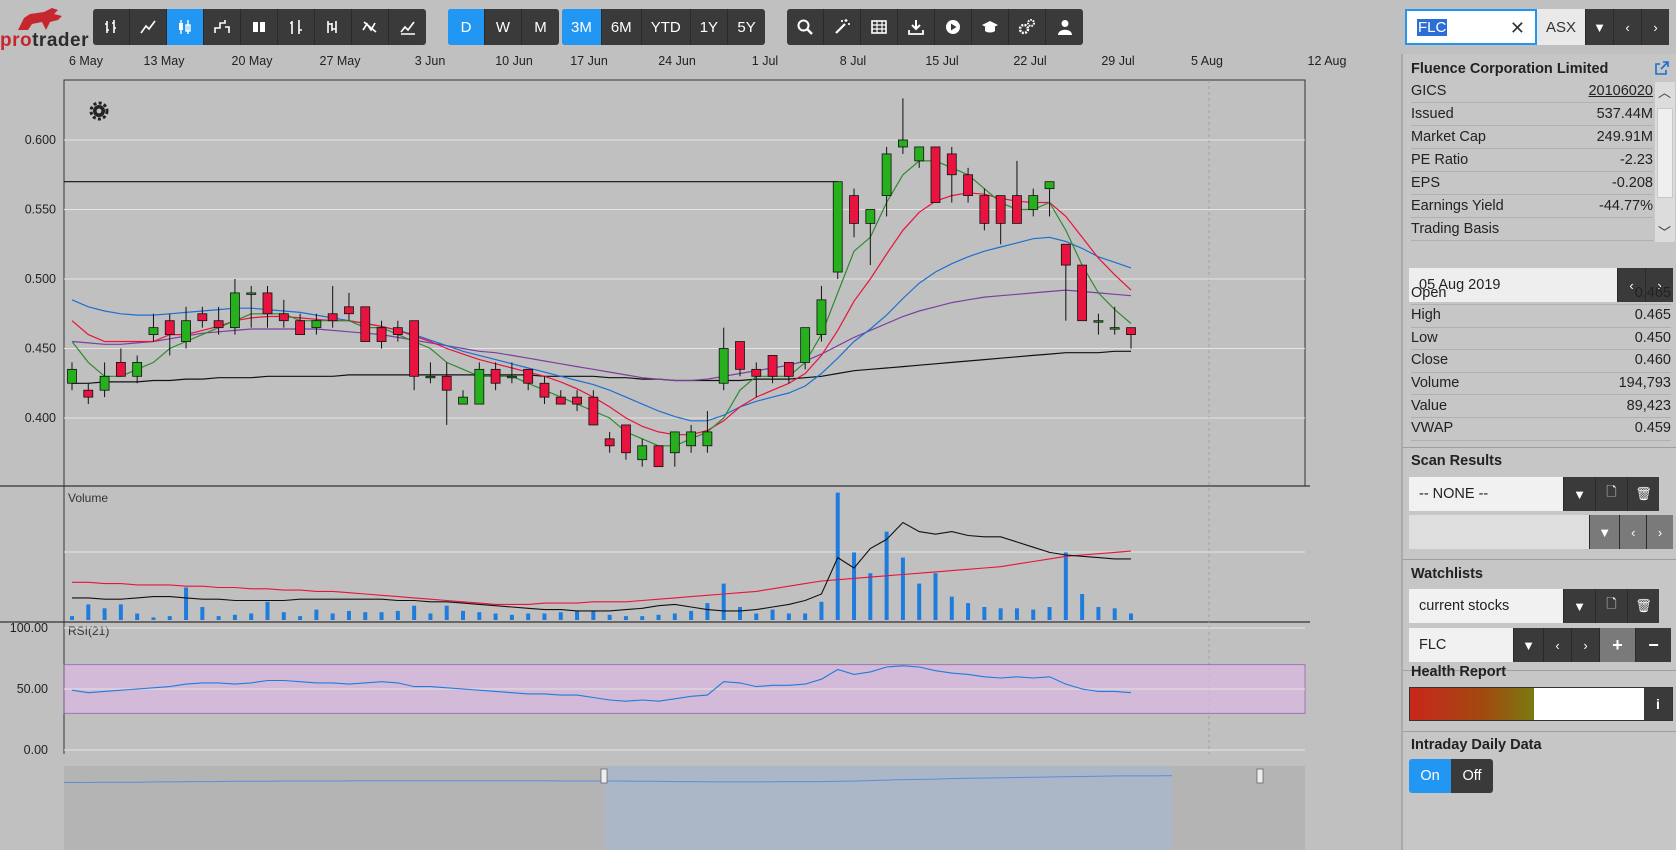 This screenshot has width=1676, height=850. What do you see at coordinates (1662, 68) in the screenshot?
I see `external-link-icon` at bounding box center [1662, 68].